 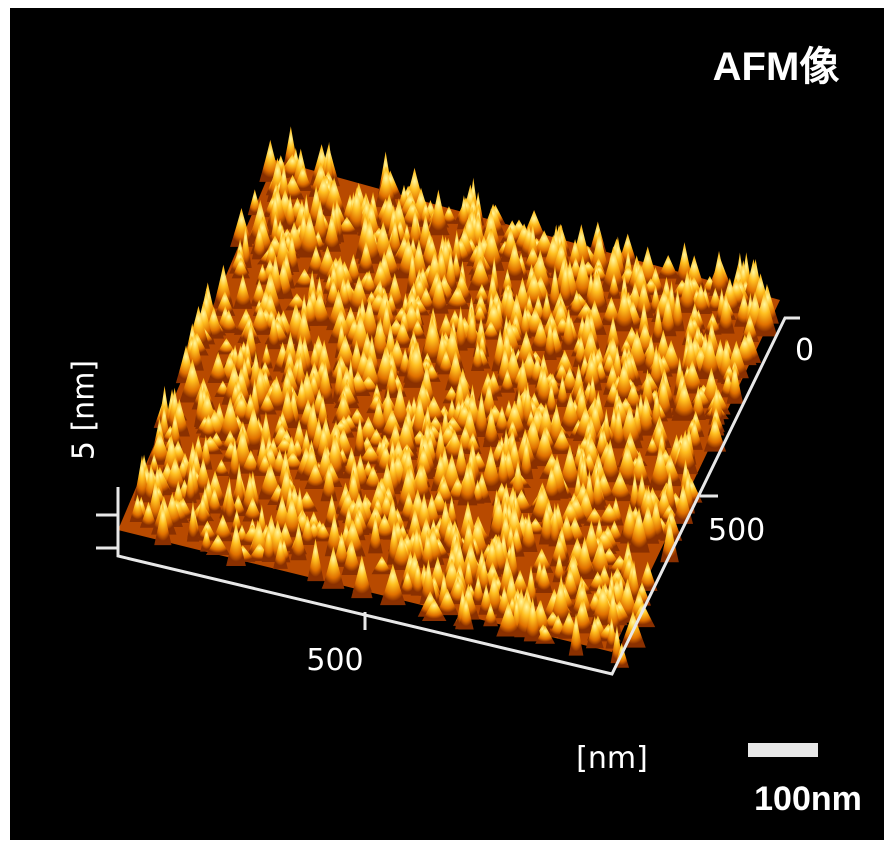 I want to click on unit-label: [nm], so click(x=612, y=758).